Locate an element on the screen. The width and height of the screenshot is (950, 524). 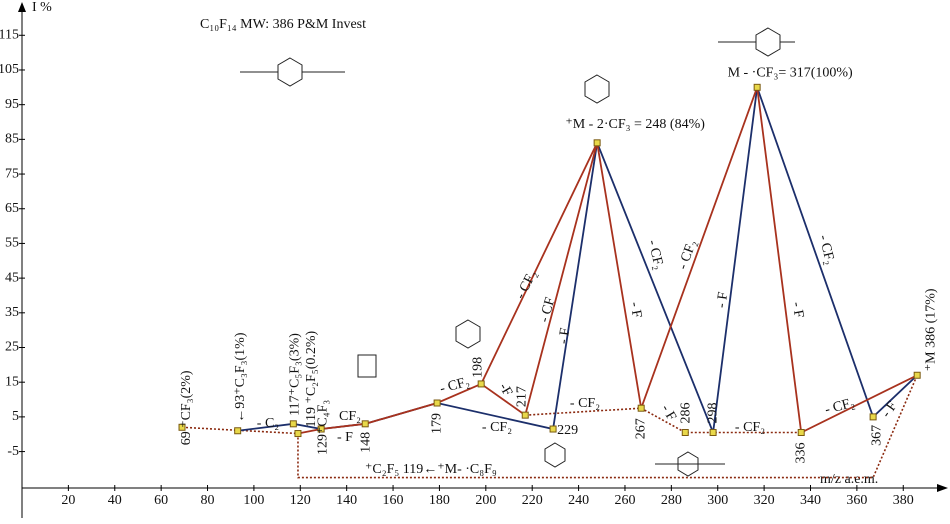
peak-label: 229 is located at coordinates (567, 430).